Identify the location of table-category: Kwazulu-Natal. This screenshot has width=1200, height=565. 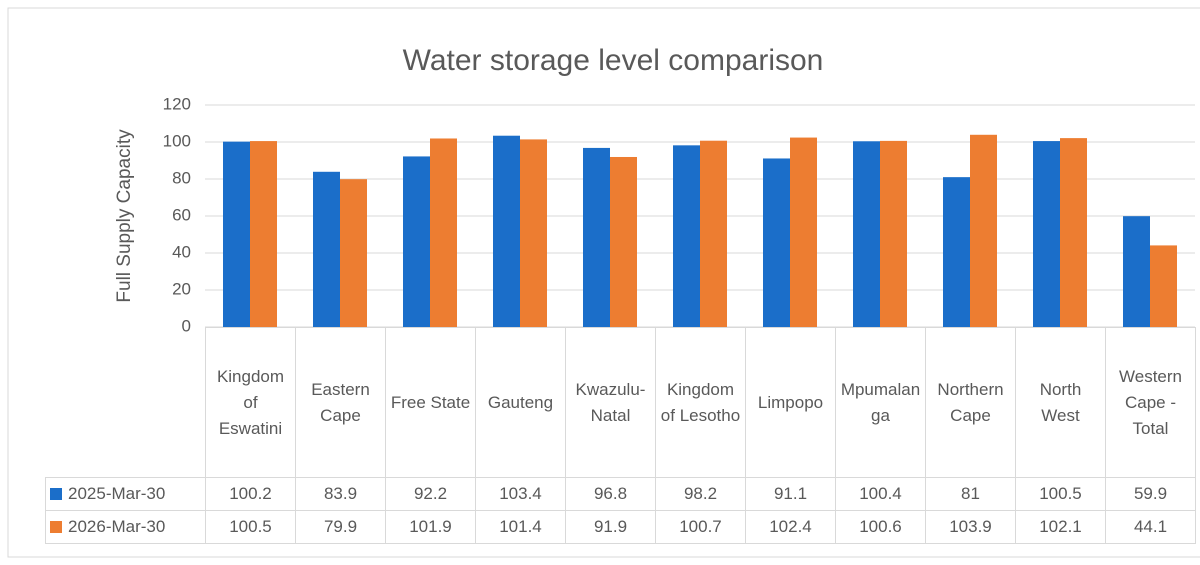
(610, 402).